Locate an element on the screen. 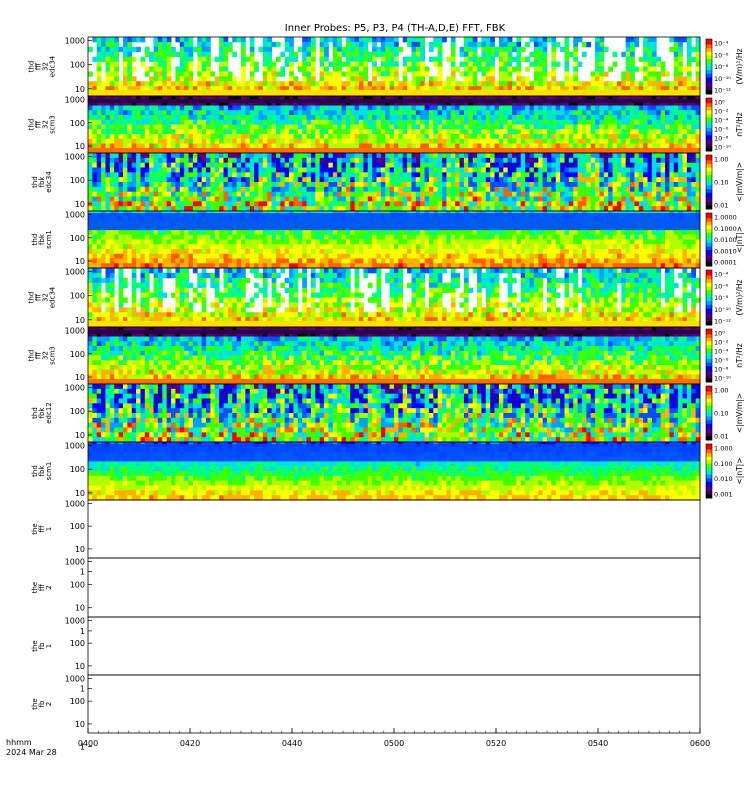 The width and height of the screenshot is (750, 800). band-low-freq is located at coordinates (394, 150).